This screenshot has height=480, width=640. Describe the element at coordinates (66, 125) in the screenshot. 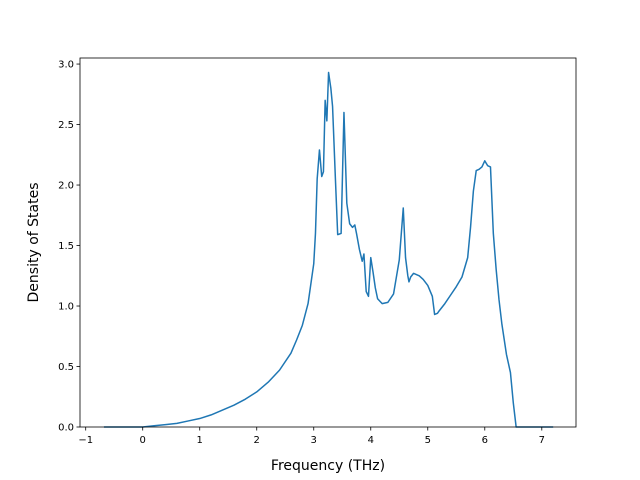

I see `y-tick-label: 2.5` at that location.